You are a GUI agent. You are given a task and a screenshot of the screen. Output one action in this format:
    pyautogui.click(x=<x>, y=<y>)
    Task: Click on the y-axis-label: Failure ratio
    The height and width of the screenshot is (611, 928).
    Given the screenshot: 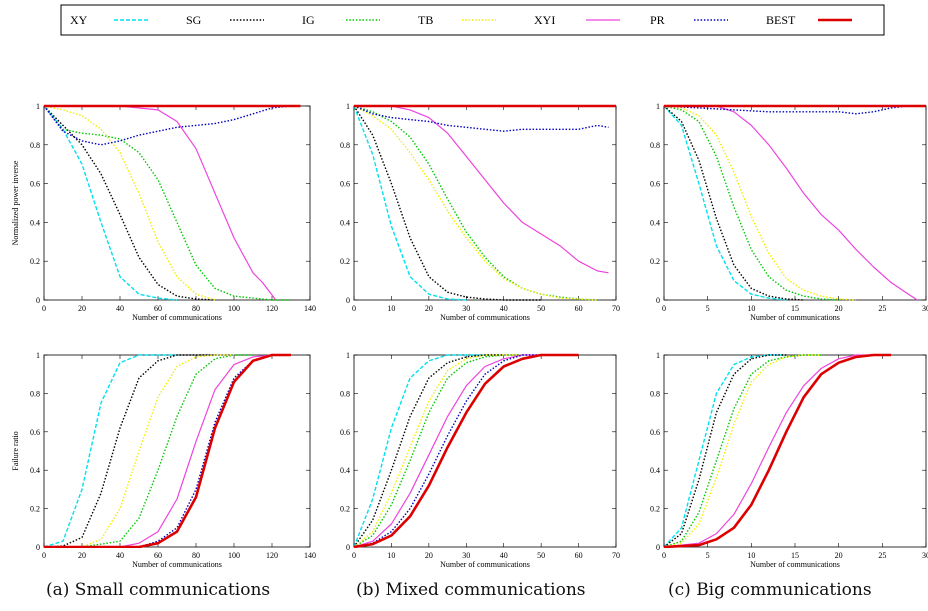 What is the action you would take?
    pyautogui.click(x=15, y=450)
    